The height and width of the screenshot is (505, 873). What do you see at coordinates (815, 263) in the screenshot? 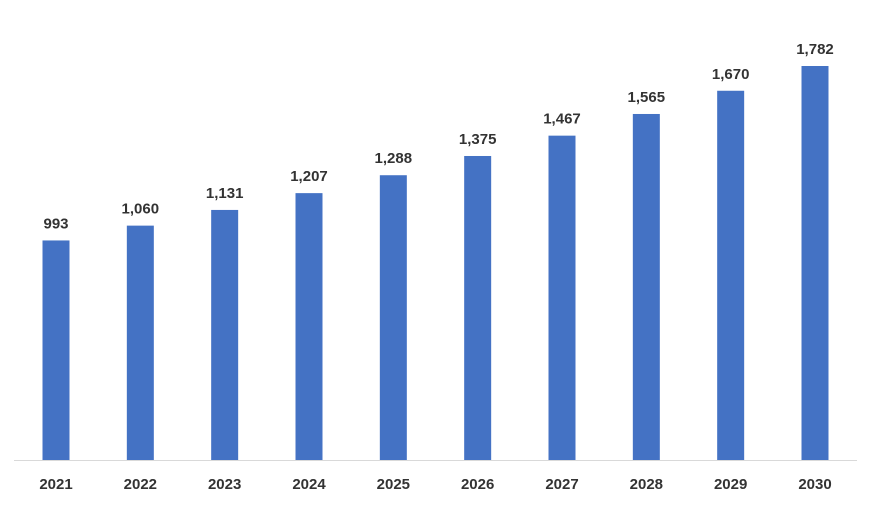
I see `bar-2030` at bounding box center [815, 263].